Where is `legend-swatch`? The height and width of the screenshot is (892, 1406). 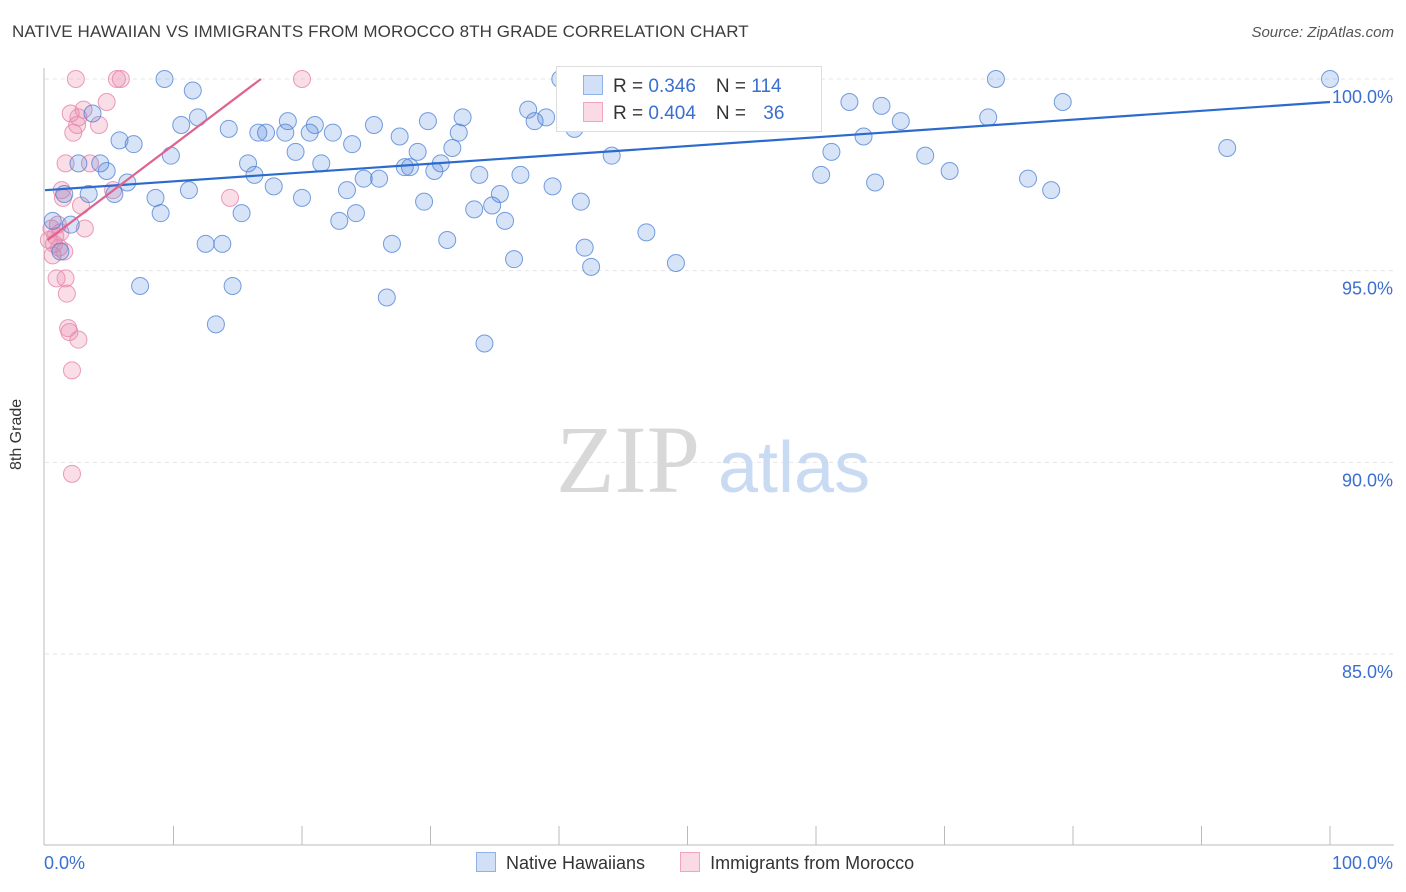
legend-swatch is located at coordinates (690, 862).